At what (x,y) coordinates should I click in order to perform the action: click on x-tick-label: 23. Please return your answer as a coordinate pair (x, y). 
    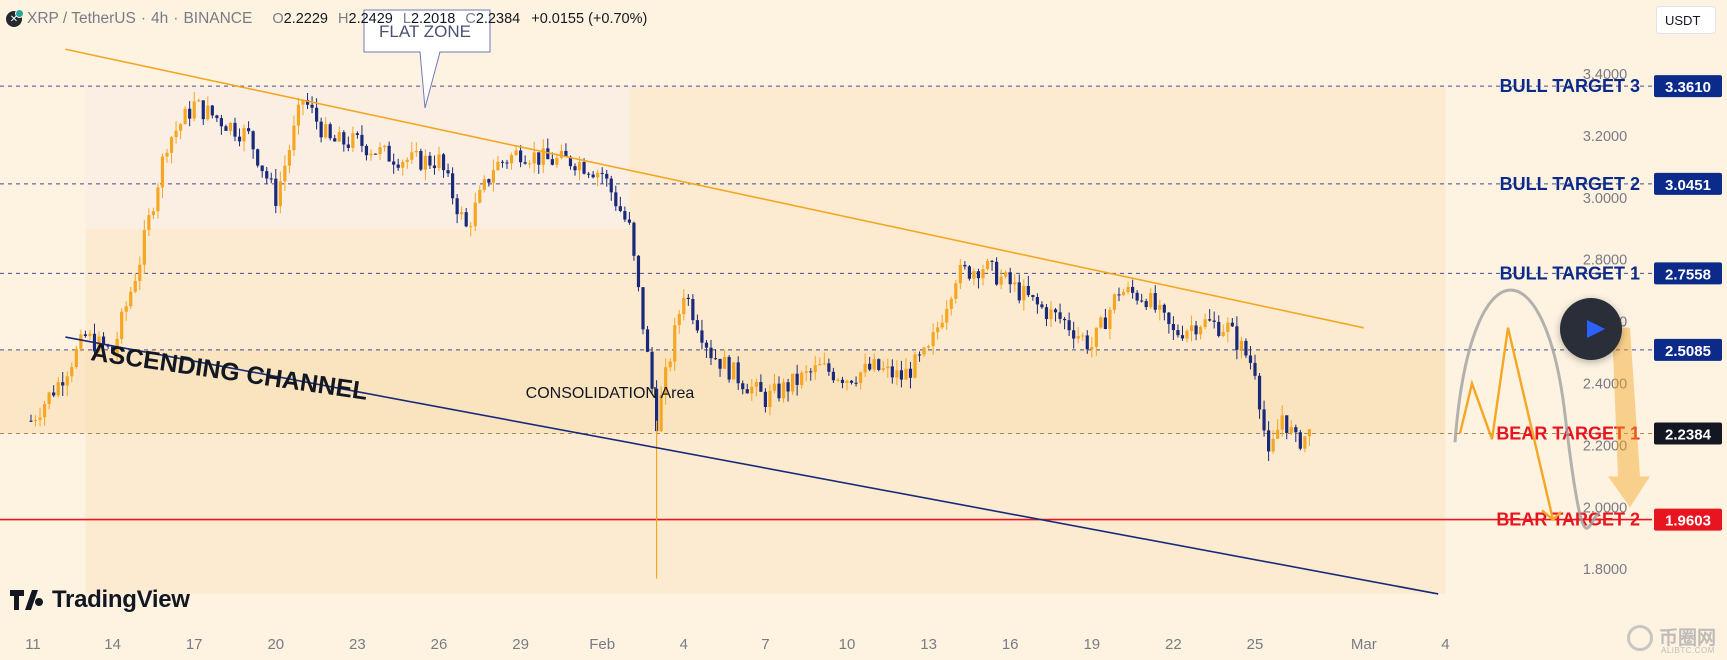
    Looking at the image, I should click on (357, 644).